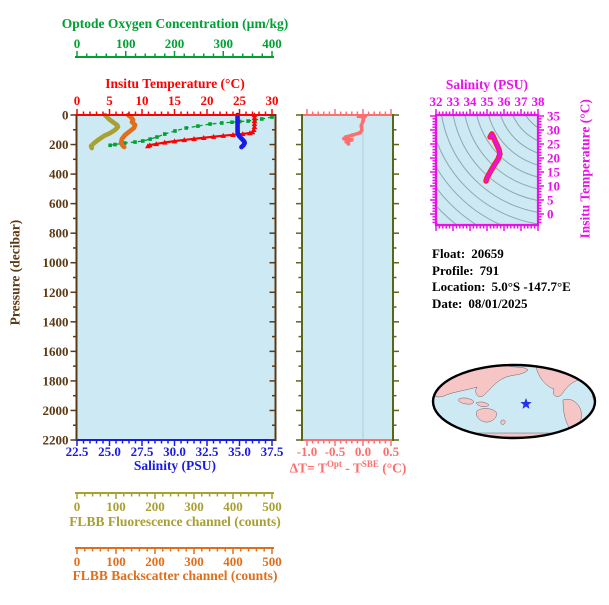  I want to click on series-optode-oxygen, so click(191, 131).